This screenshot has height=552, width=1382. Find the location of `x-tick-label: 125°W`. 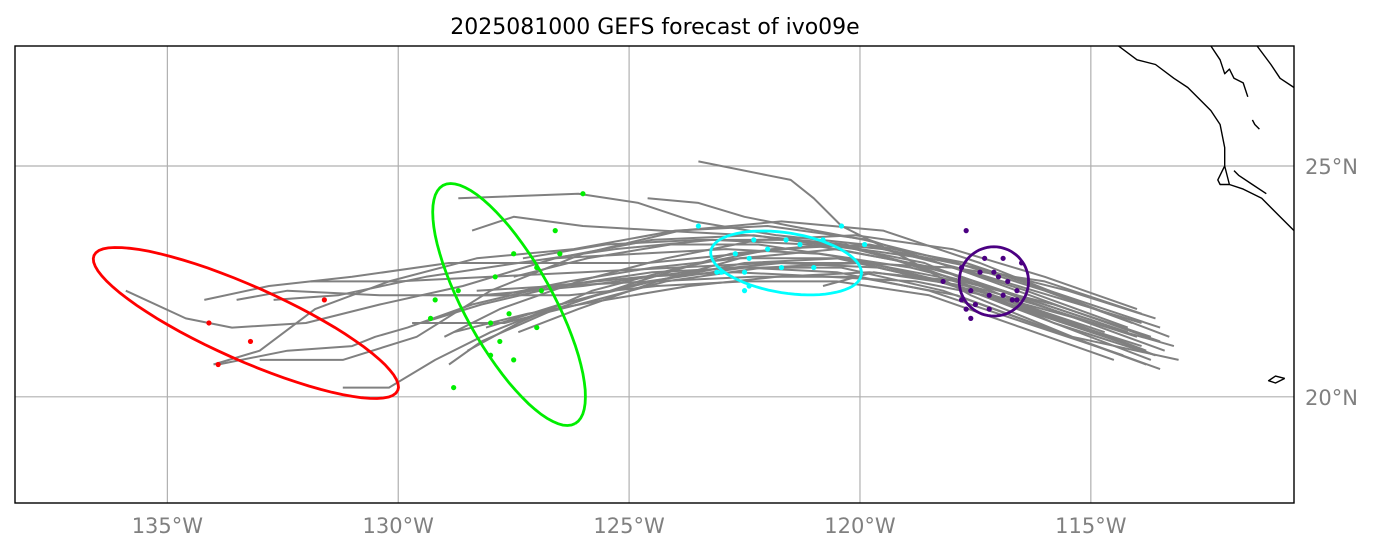

x-tick-label: 125°W is located at coordinates (629, 526).